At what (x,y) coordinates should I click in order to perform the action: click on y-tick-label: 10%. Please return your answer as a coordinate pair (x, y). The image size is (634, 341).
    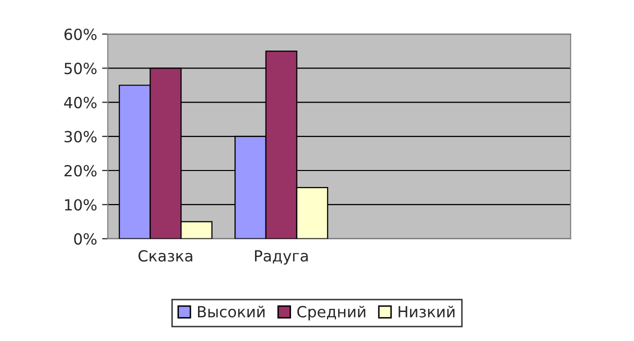
    Looking at the image, I should click on (81, 205).